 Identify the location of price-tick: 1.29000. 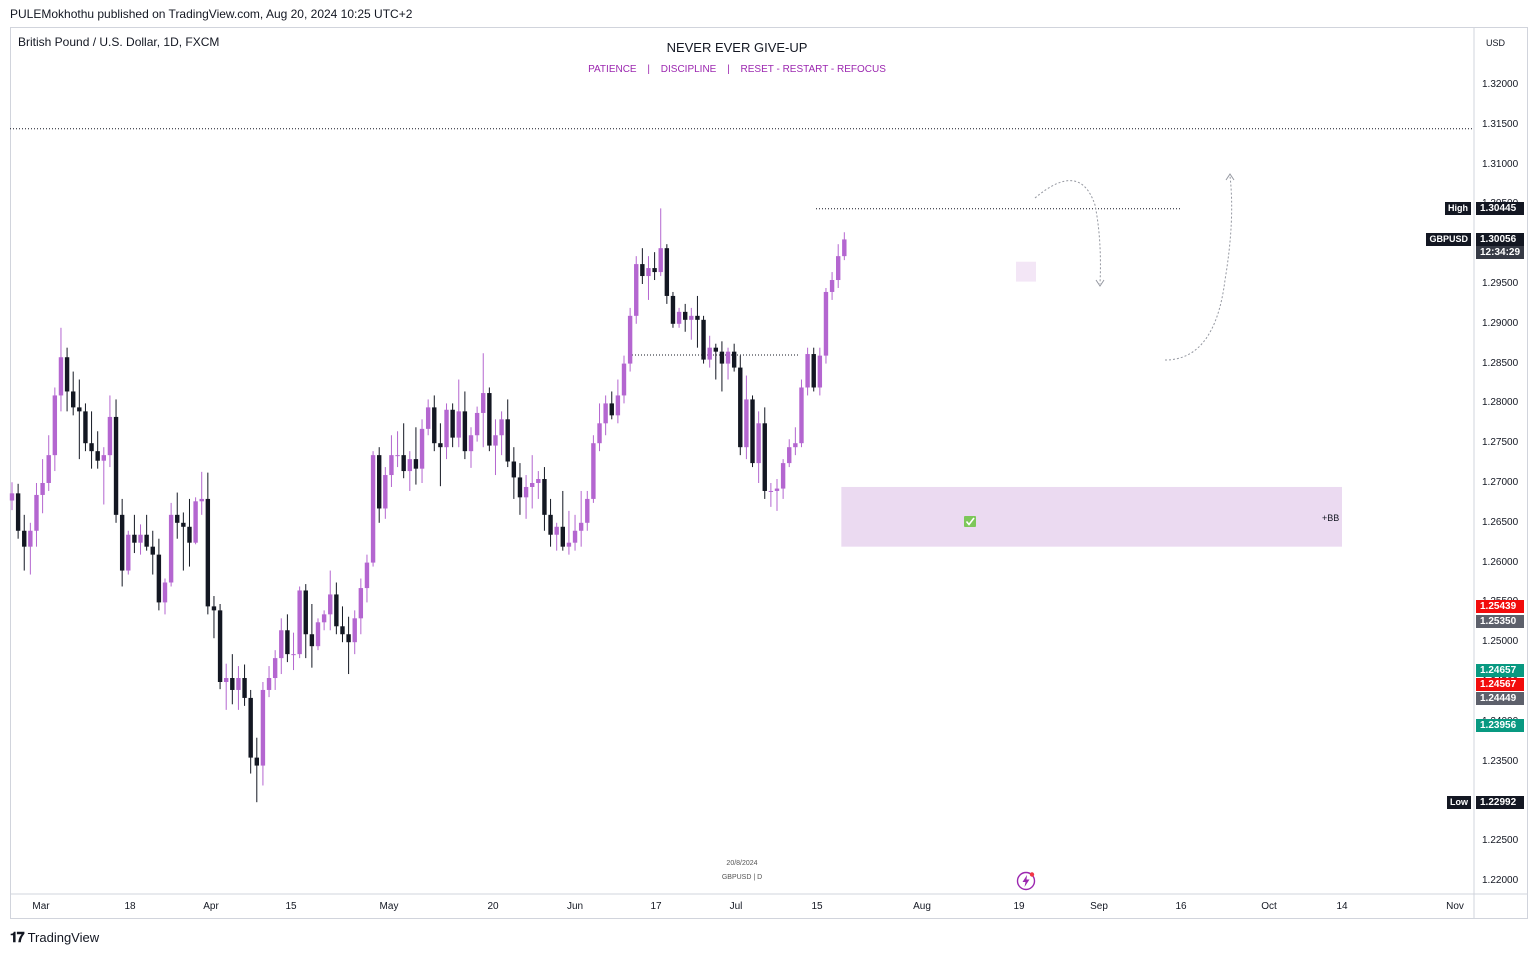
(1500, 323).